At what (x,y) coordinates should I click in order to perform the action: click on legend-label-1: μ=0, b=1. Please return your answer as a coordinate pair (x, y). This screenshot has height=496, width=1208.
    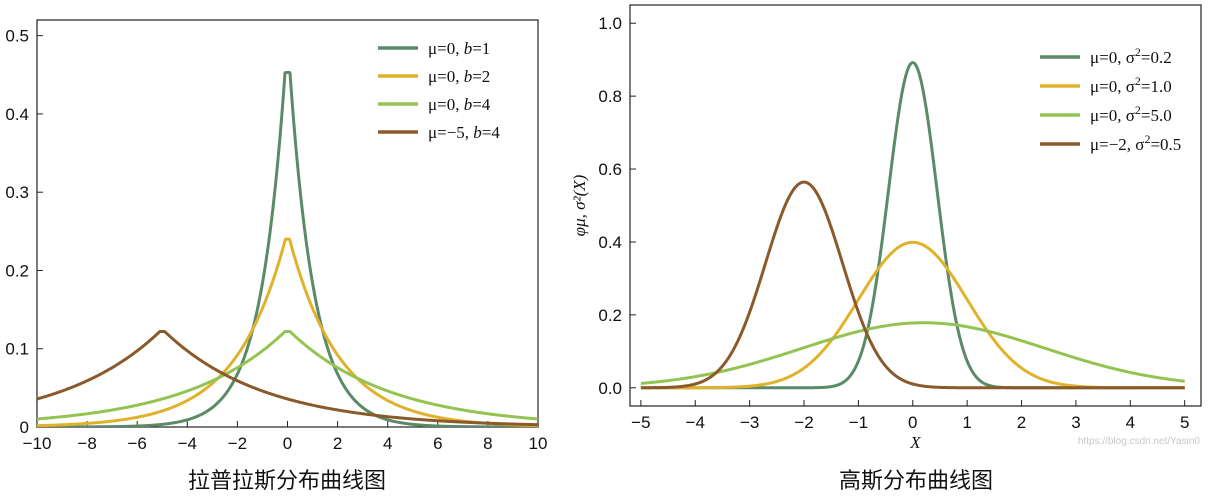
    Looking at the image, I should click on (459, 48).